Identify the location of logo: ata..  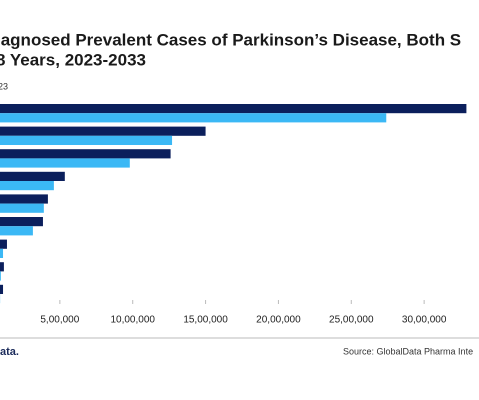
(9, 352).